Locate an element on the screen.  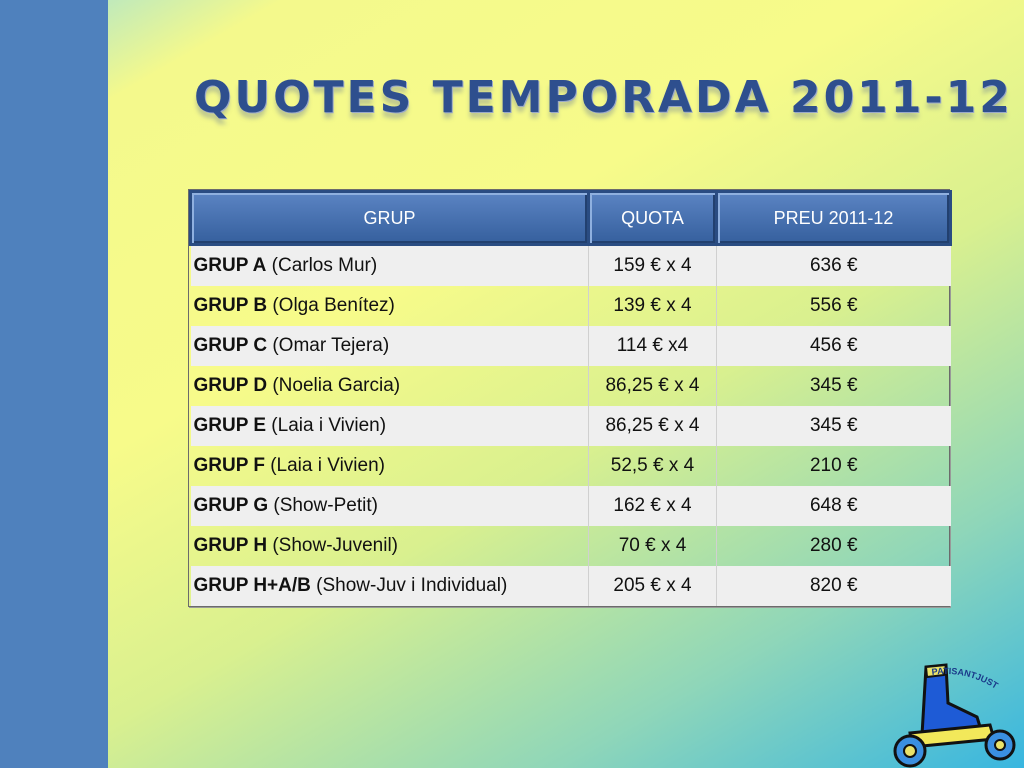
quota-cell: 159 € x 4 is located at coordinates (652, 265).